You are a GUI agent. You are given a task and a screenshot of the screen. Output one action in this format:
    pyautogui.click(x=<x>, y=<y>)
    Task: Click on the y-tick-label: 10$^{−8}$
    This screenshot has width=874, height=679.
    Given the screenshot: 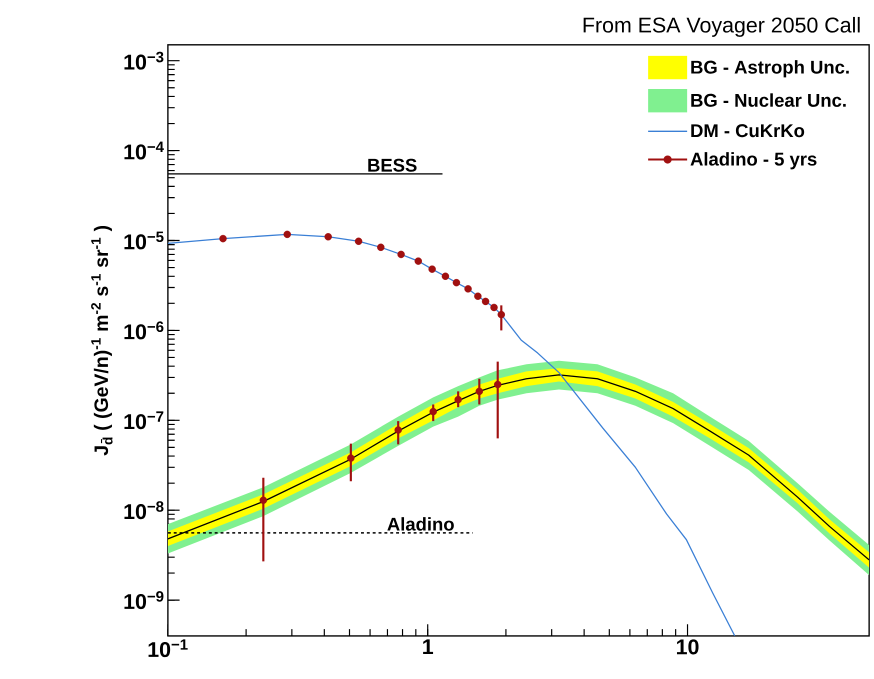 What is the action you would take?
    pyautogui.click(x=144, y=510)
    